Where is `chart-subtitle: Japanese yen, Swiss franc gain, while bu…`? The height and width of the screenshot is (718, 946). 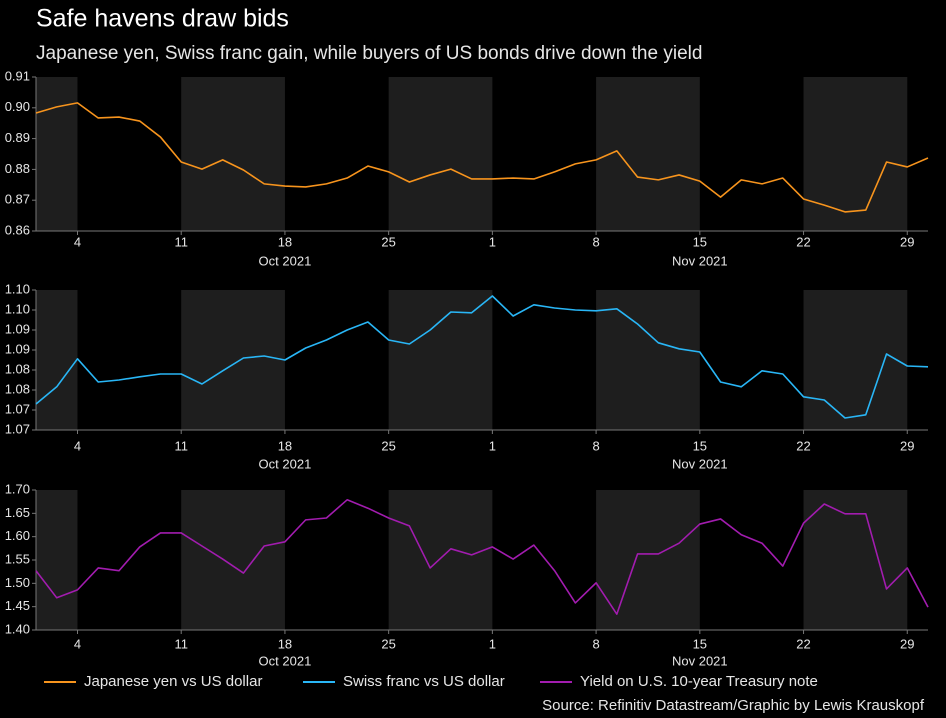
chart-subtitle: Japanese yen, Swiss franc gain, while bu… is located at coordinates (369, 53).